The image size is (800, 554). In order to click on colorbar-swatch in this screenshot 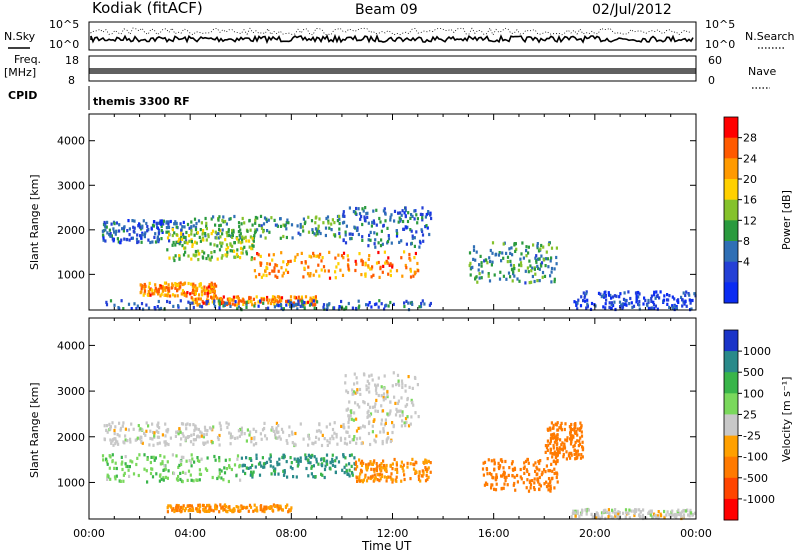, I will do `click(731, 341)`.